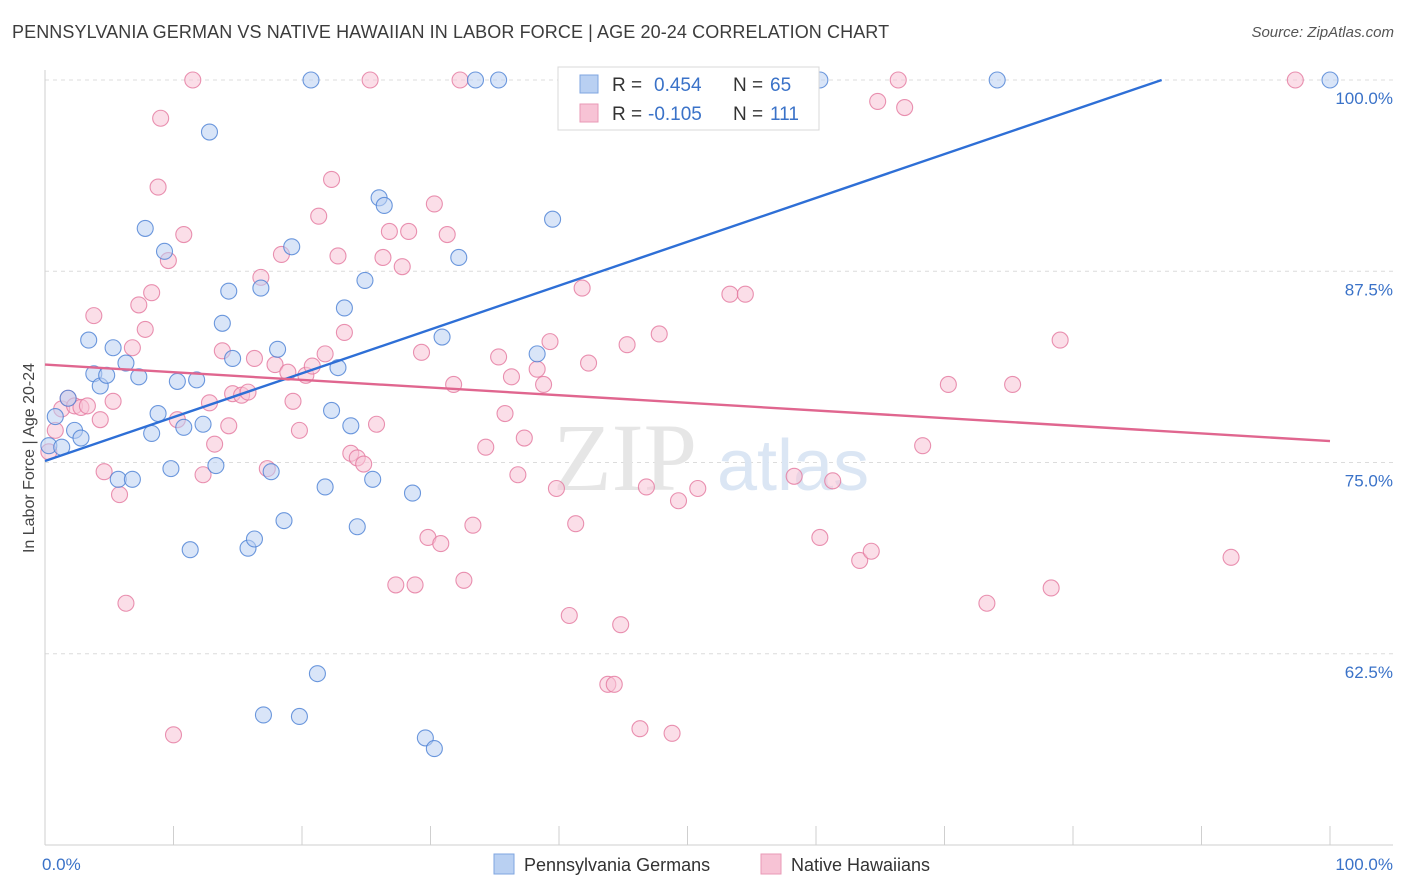 The image size is (1406, 892). Describe the element at coordinates (688, 98) in the screenshot. I see `stats-legend-box` at that location.